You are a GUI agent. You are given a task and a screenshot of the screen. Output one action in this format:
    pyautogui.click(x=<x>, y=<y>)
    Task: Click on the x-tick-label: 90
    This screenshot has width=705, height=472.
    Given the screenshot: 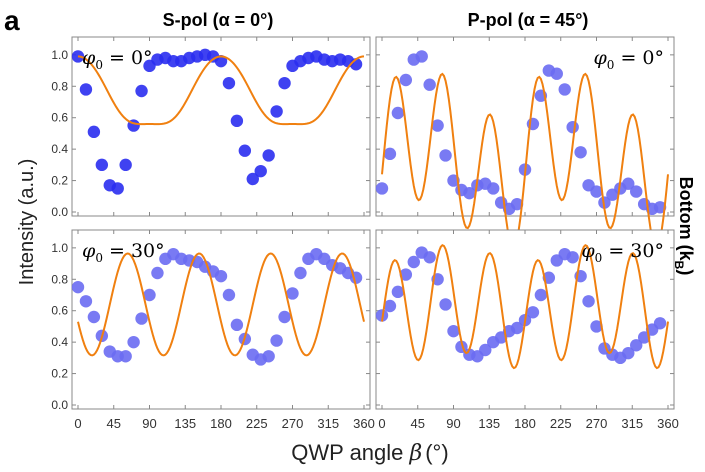 What is the action you would take?
    pyautogui.click(x=149, y=423)
    